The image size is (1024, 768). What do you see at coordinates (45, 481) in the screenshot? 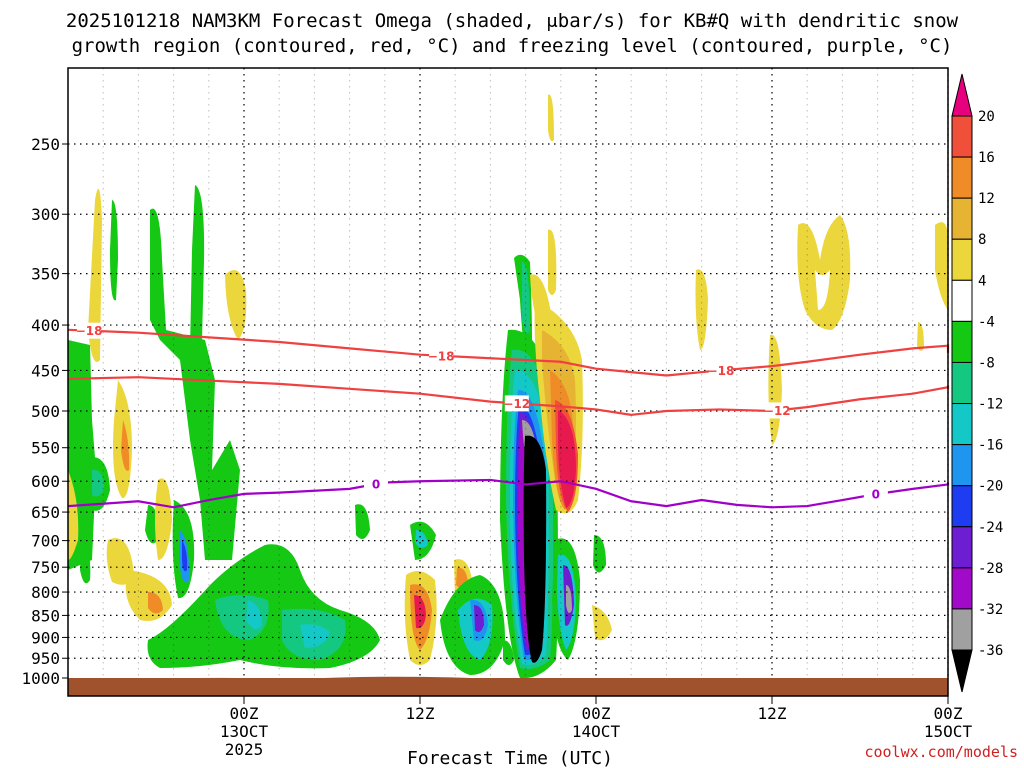
I see `y-tick-label: 600` at bounding box center [45, 481].